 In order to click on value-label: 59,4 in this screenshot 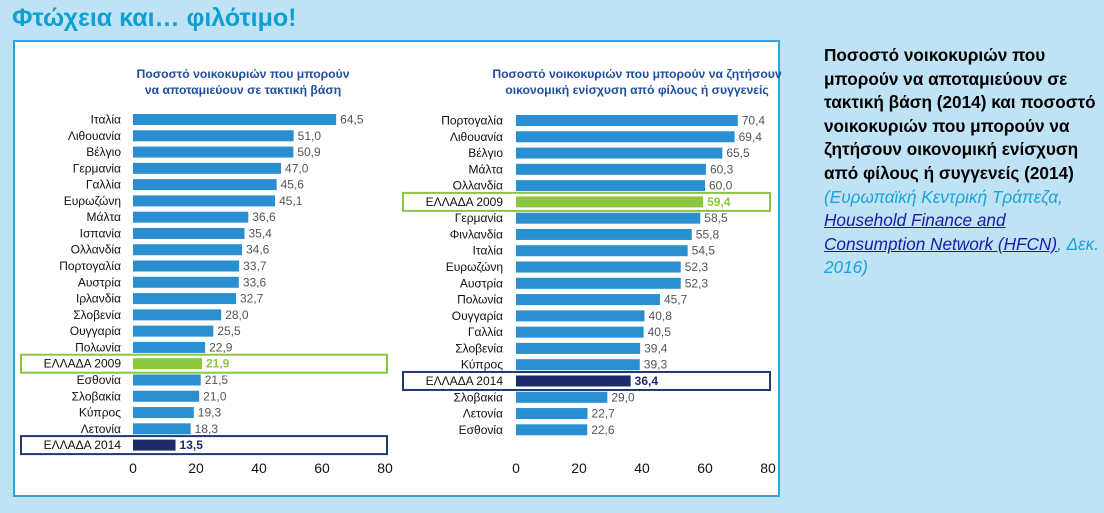, I will do `click(719, 202)`.